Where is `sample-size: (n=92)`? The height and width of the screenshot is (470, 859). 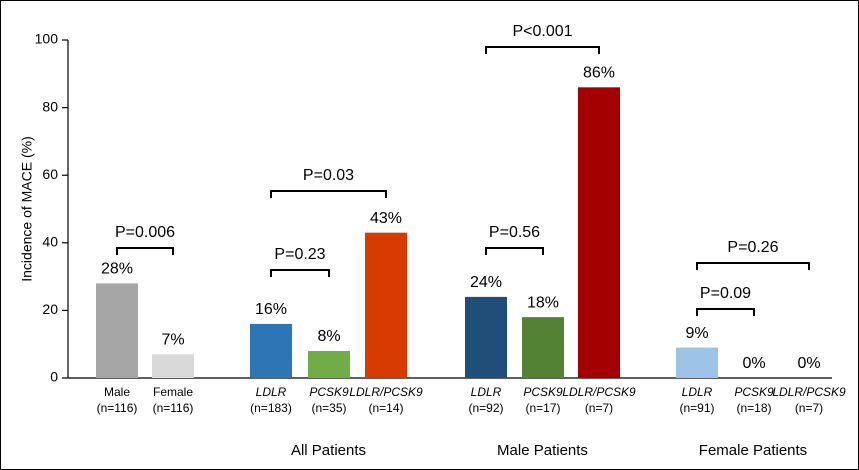 sample-size: (n=92) is located at coordinates (485, 408).